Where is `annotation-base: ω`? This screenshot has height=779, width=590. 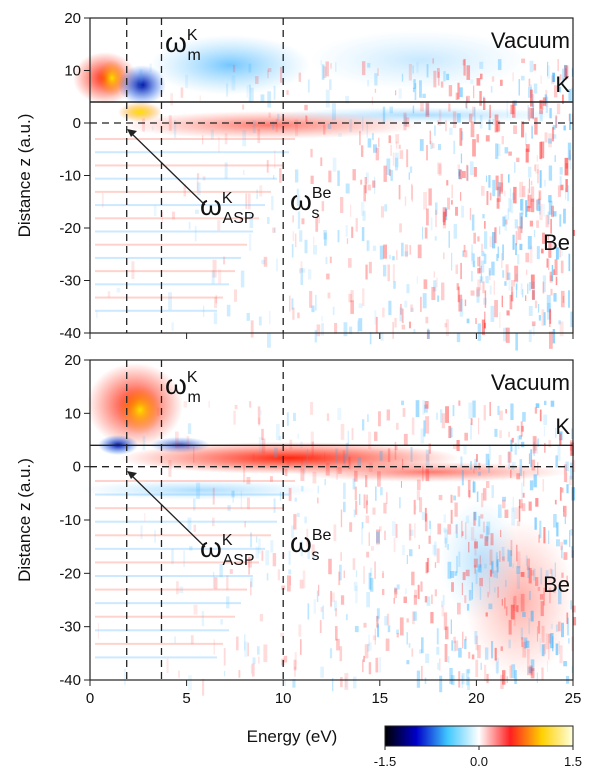
annotation-base: ω is located at coordinates (211, 547).